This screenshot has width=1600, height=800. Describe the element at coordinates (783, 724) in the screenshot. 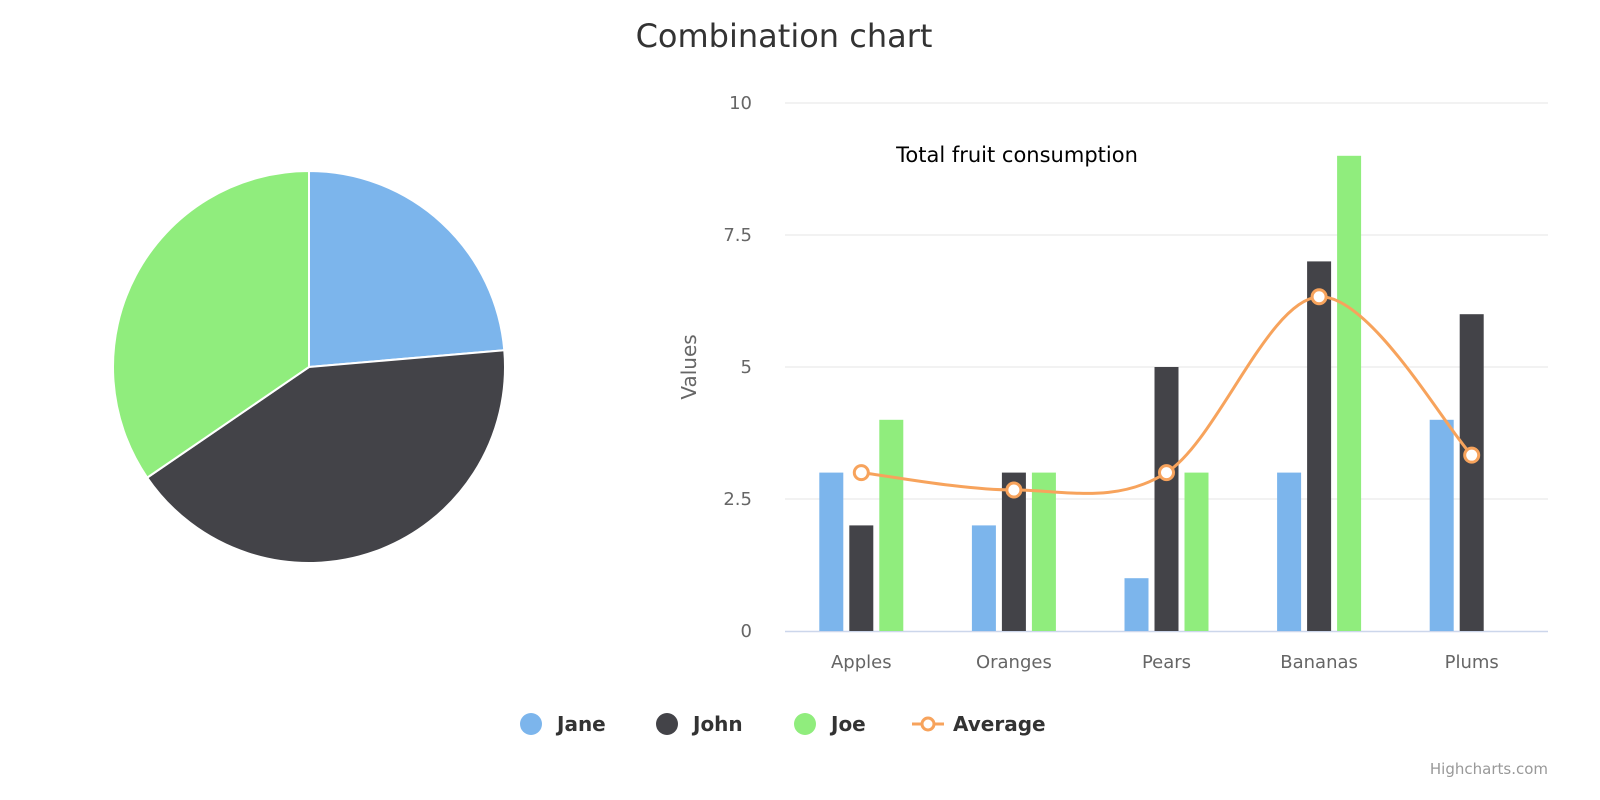

I see `legend: Jane John Joe Average` at that location.